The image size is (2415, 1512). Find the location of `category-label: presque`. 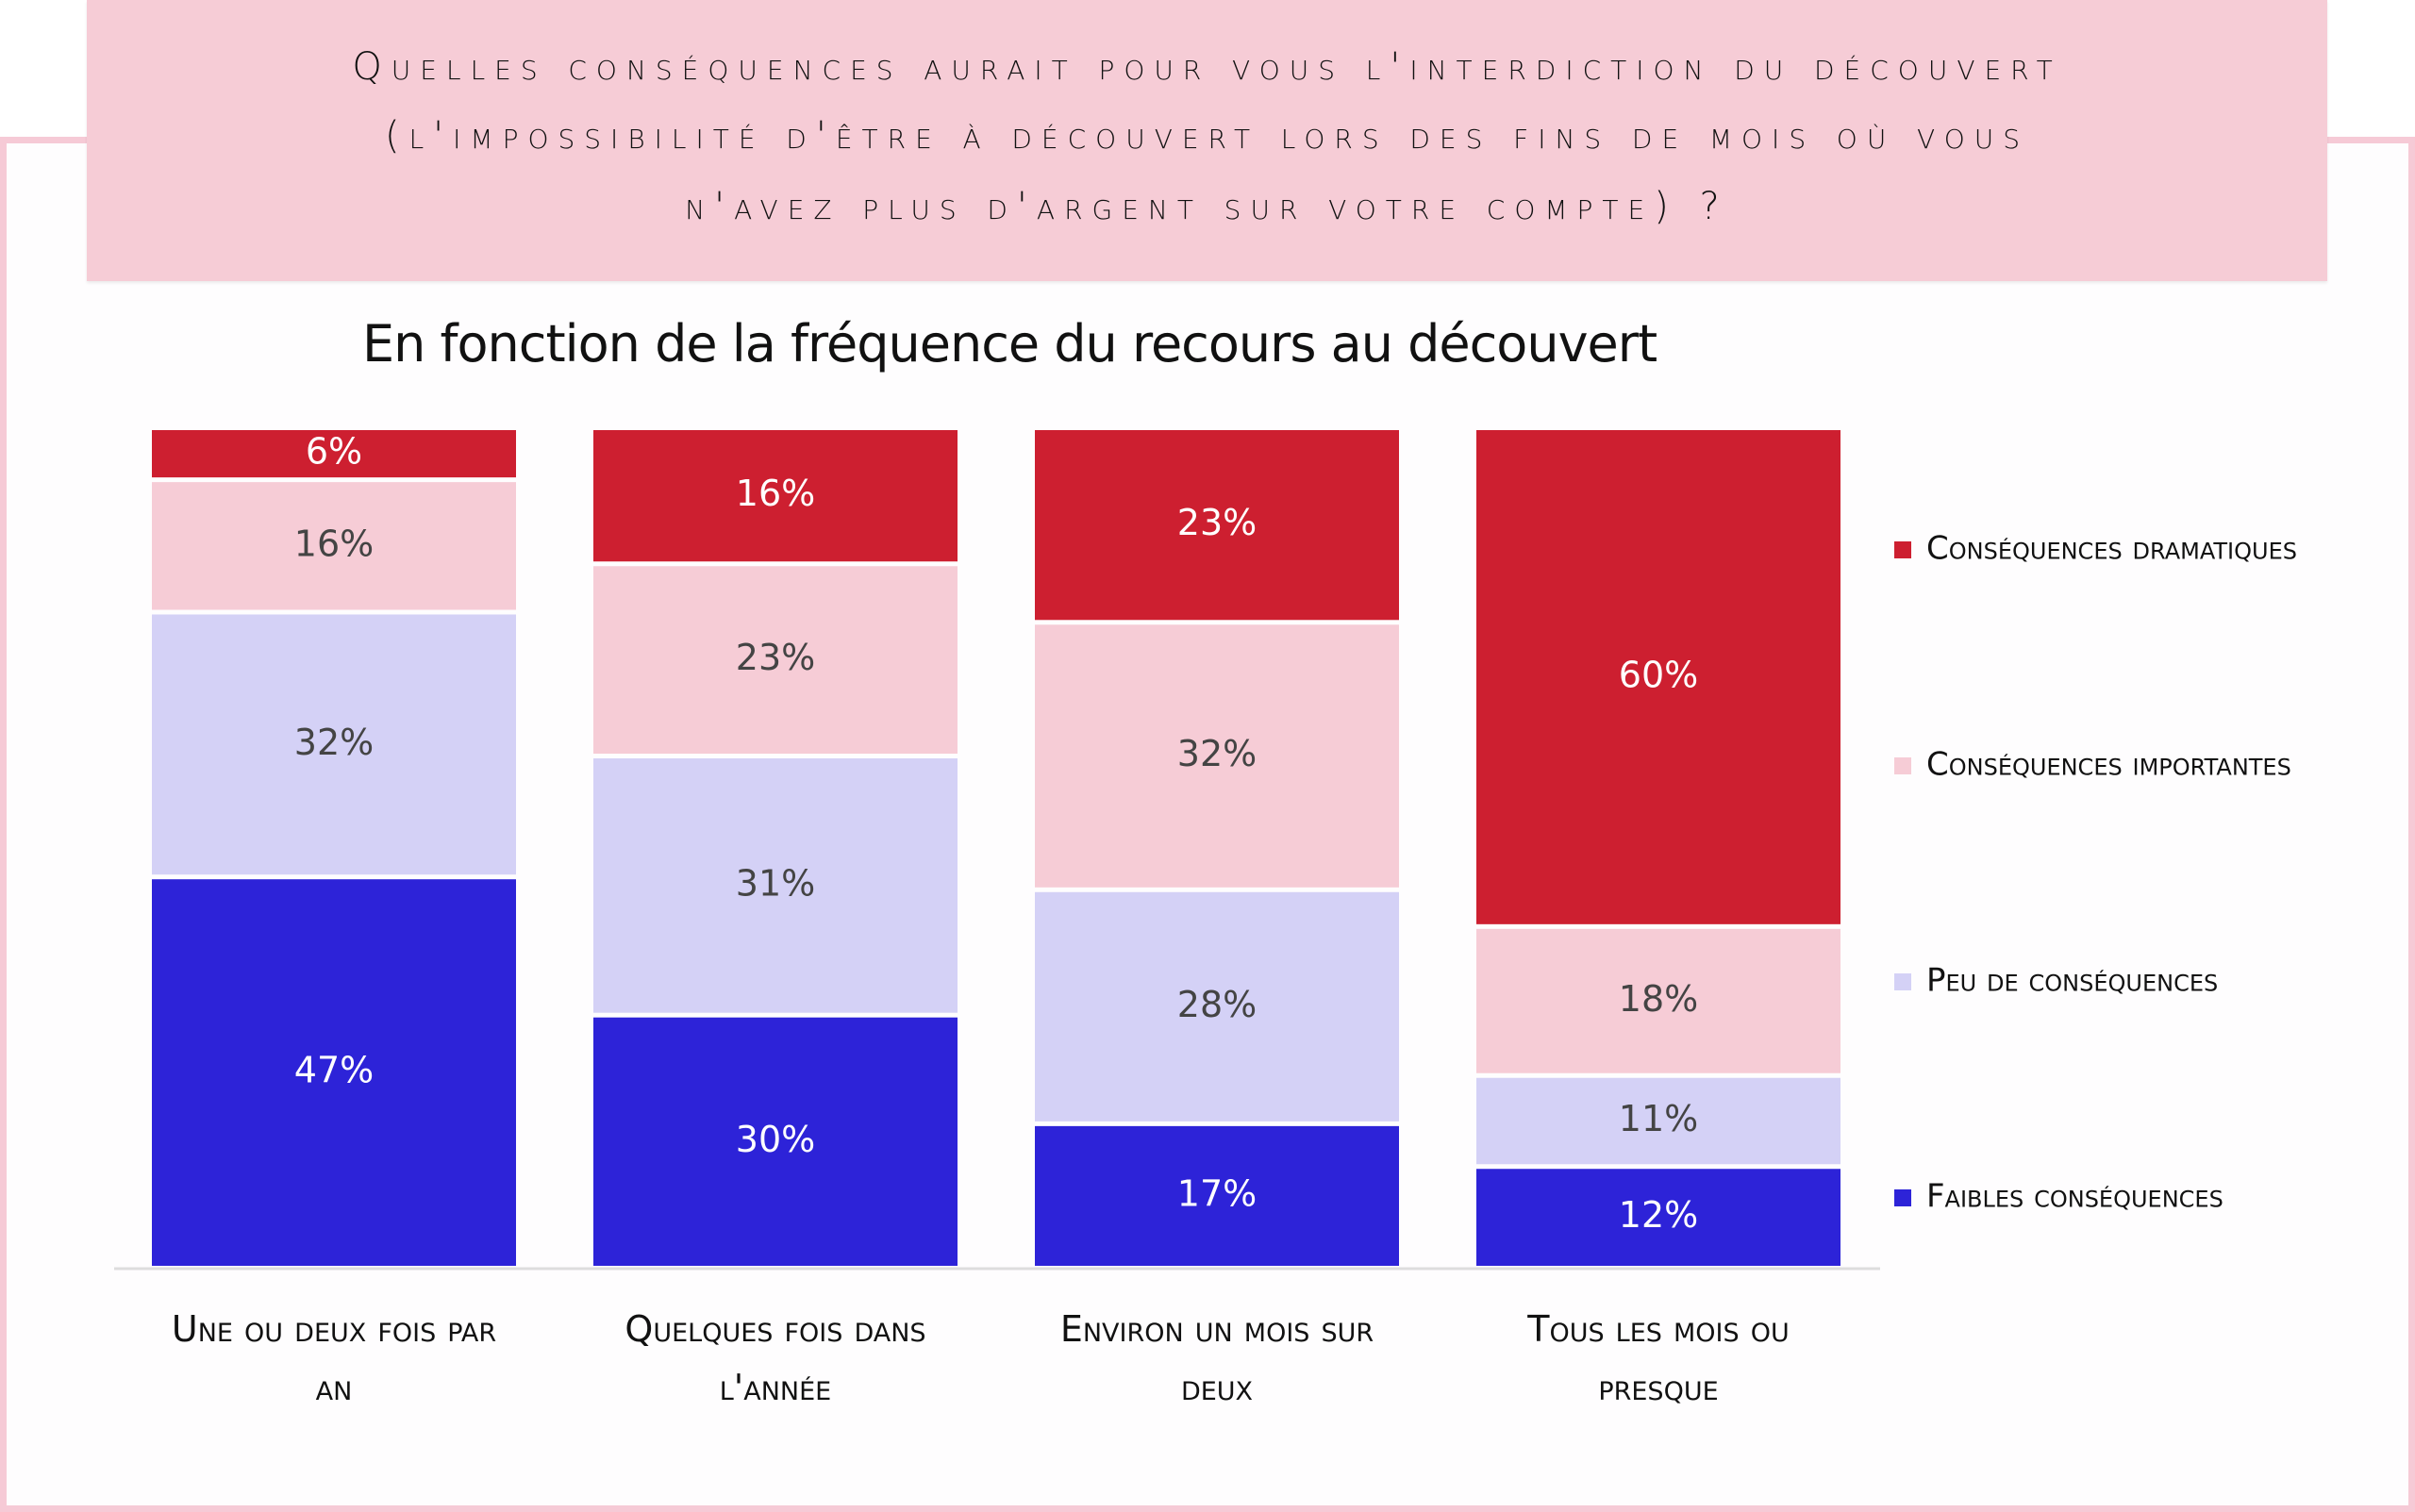

category-label: presque is located at coordinates (1658, 1387).